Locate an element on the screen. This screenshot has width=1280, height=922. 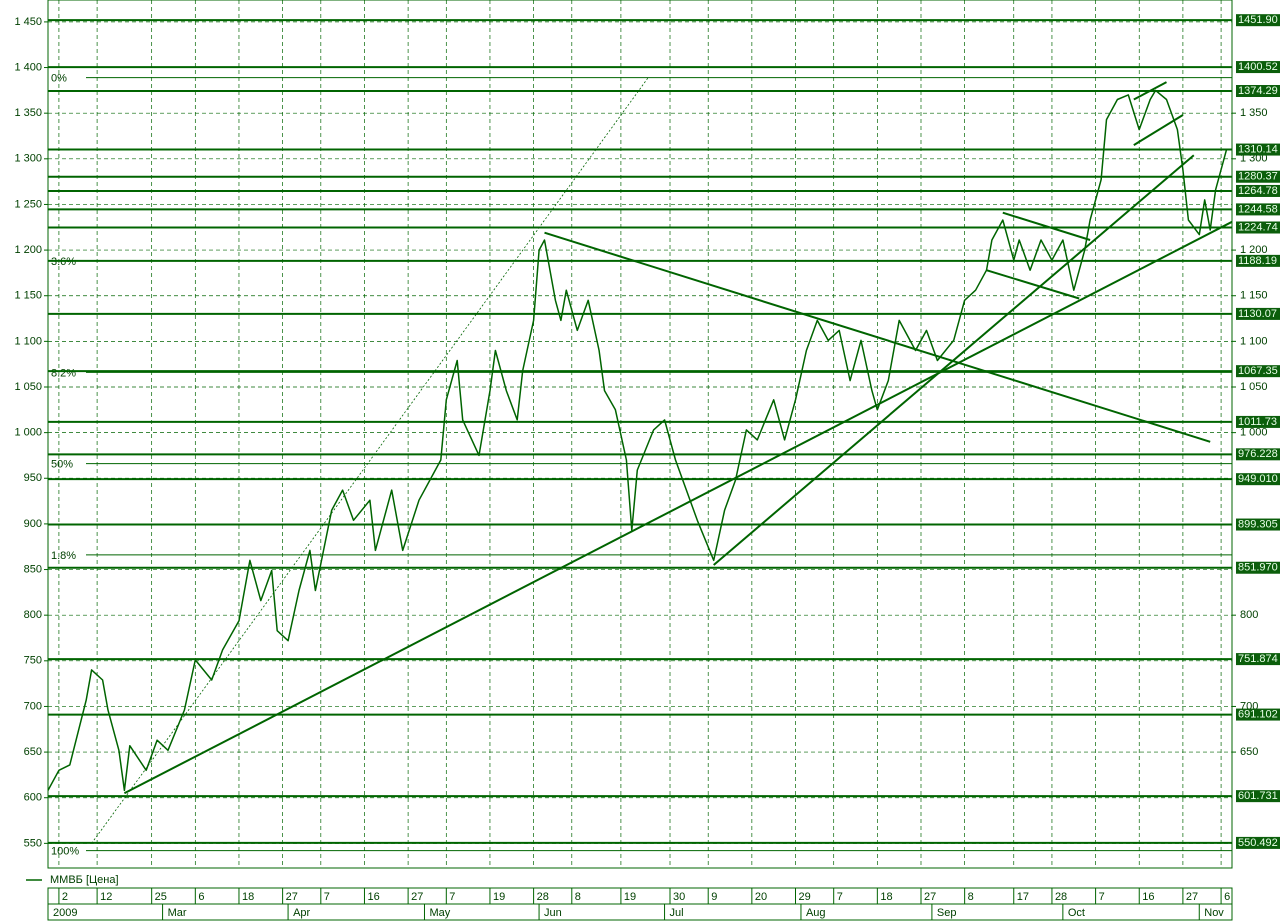
level-label: 1280.37 is located at coordinates (1258, 177).